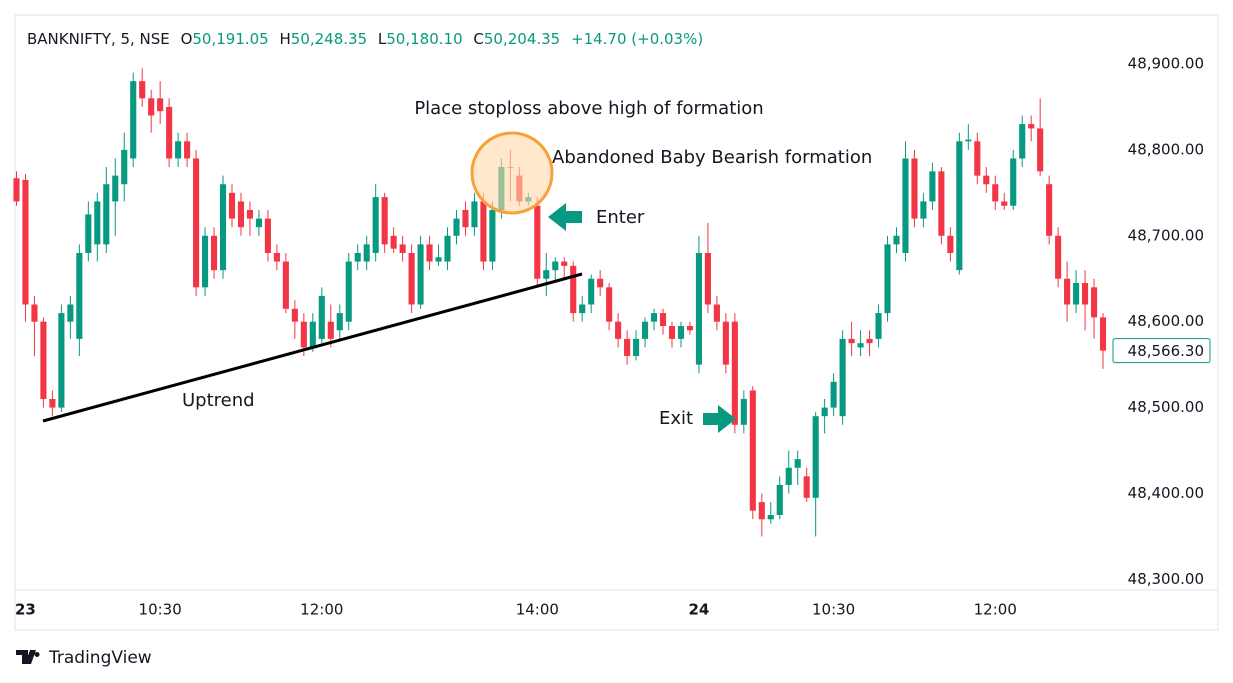 The width and height of the screenshot is (1233, 683). Describe the element at coordinates (620, 217) in the screenshot. I see `enter-note: Enter` at that location.